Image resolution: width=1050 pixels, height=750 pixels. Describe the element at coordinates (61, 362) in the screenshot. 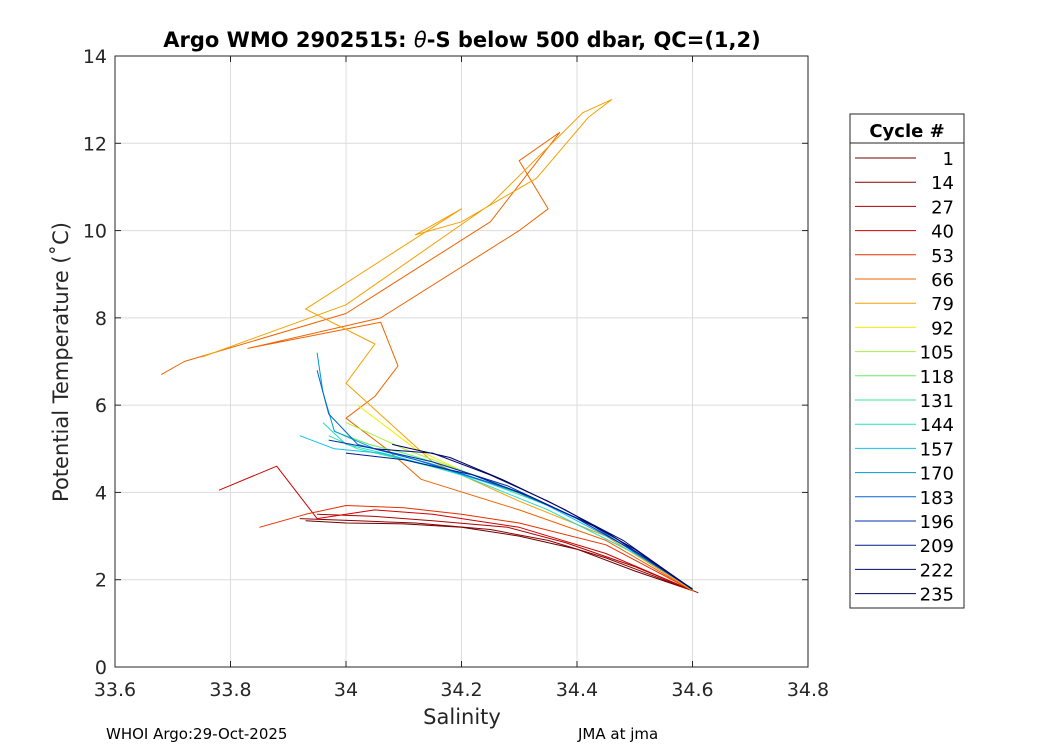

I see `y-axis-label: Potential Temperature (˚C)` at that location.